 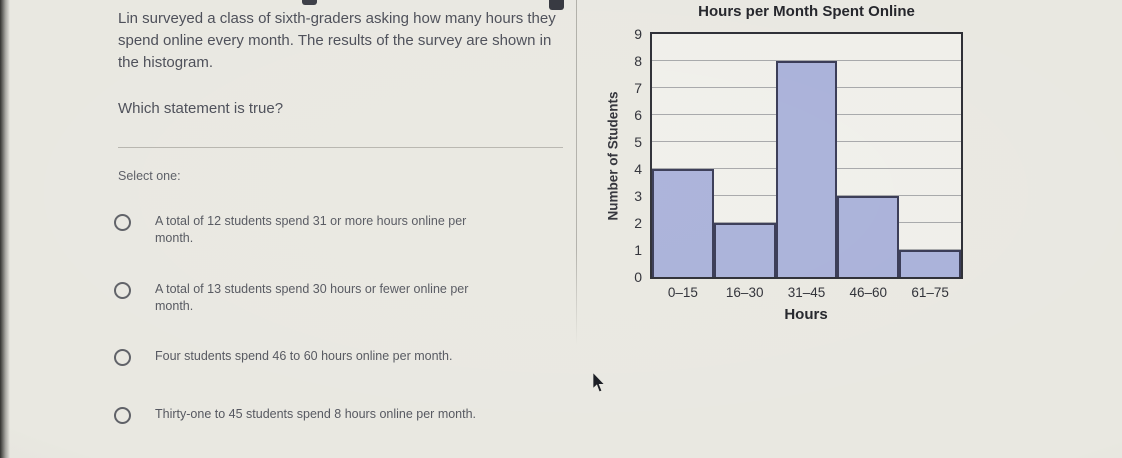 I want to click on horizontal-divider, so click(x=340, y=147).